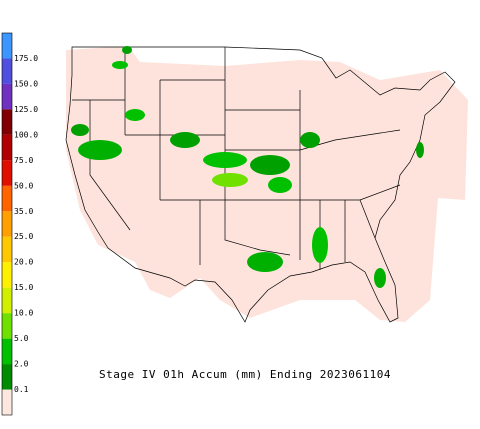 The height and width of the screenshot is (429, 480). What do you see at coordinates (23, 236) in the screenshot?
I see `colorbar-label: 25.0` at bounding box center [23, 236].